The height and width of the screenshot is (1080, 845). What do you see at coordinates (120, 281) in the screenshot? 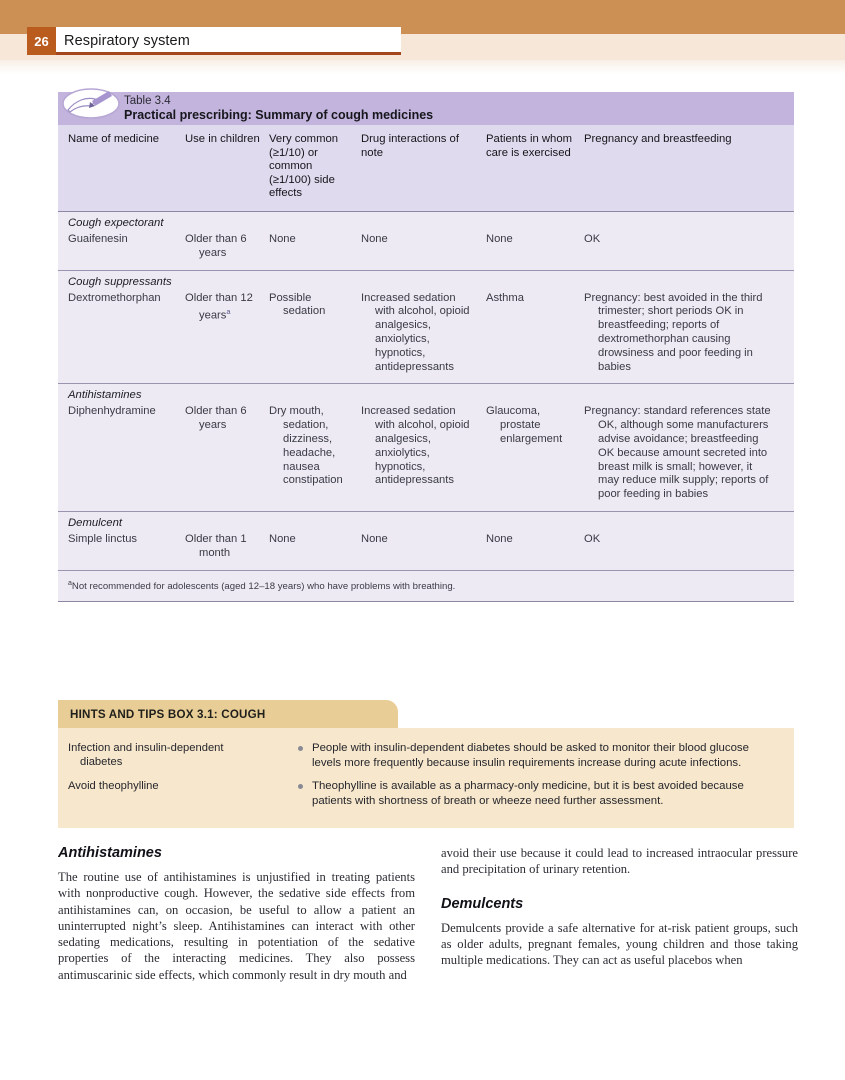
I see `group-label: Cough suppressants` at bounding box center [120, 281].